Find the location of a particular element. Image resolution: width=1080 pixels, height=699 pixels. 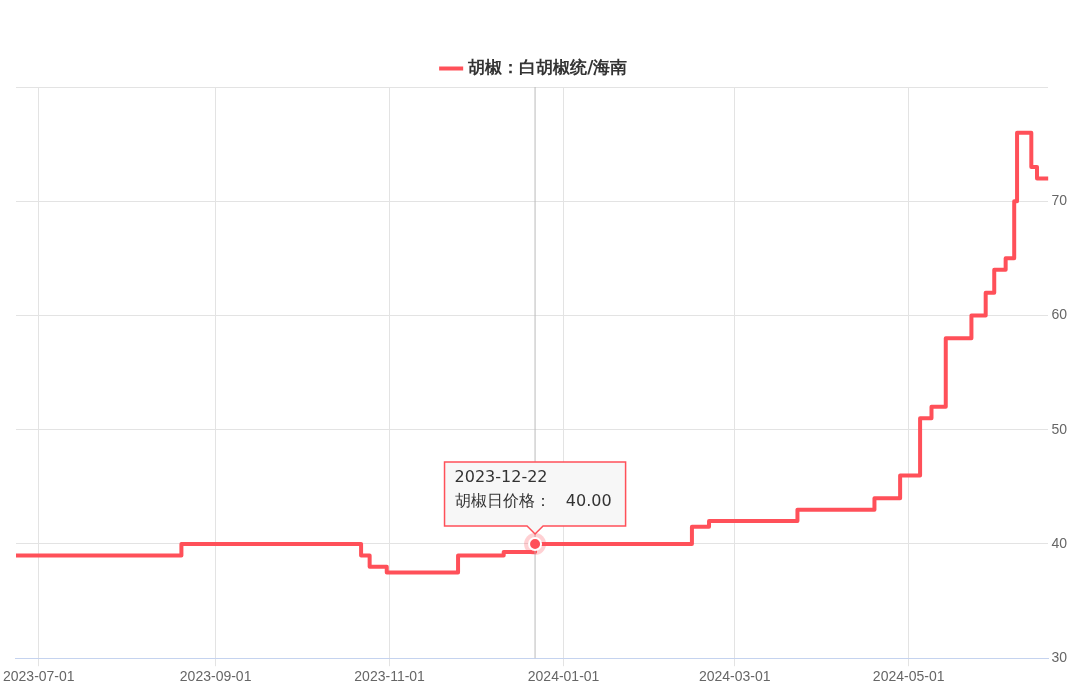

legend-label: 胡椒：白胡椒统/海南 is located at coordinates (547, 66).